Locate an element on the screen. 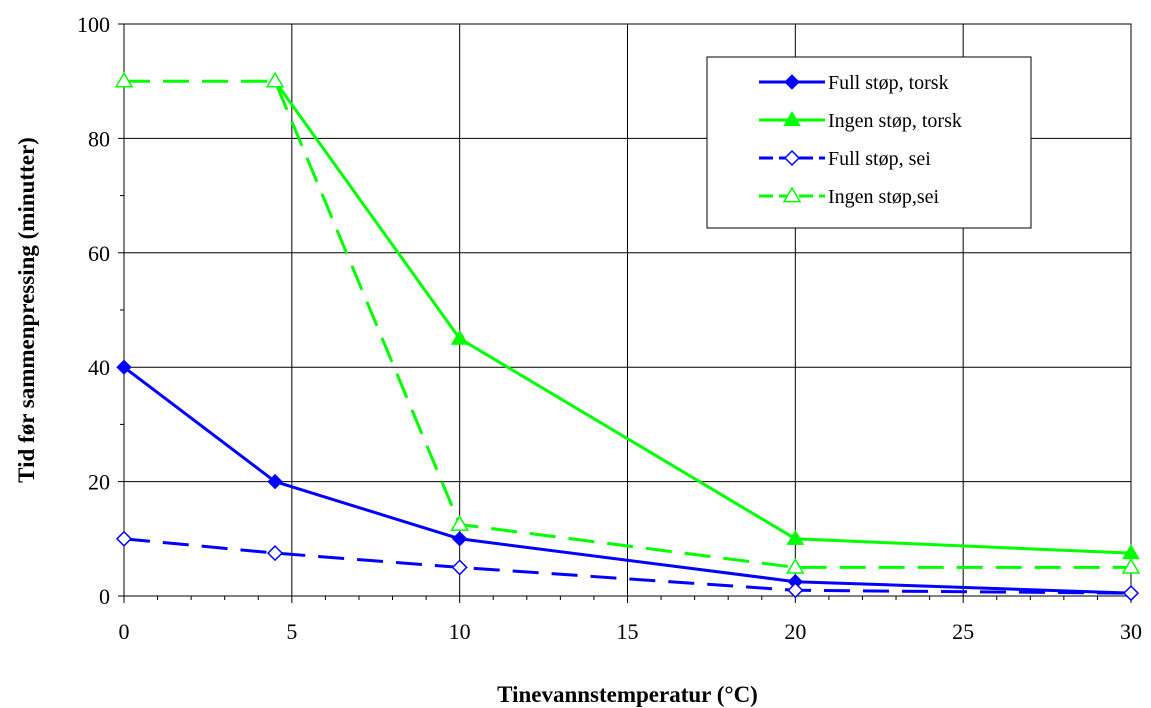 The image size is (1151, 708). x-tick-label: 15 is located at coordinates (628, 631).